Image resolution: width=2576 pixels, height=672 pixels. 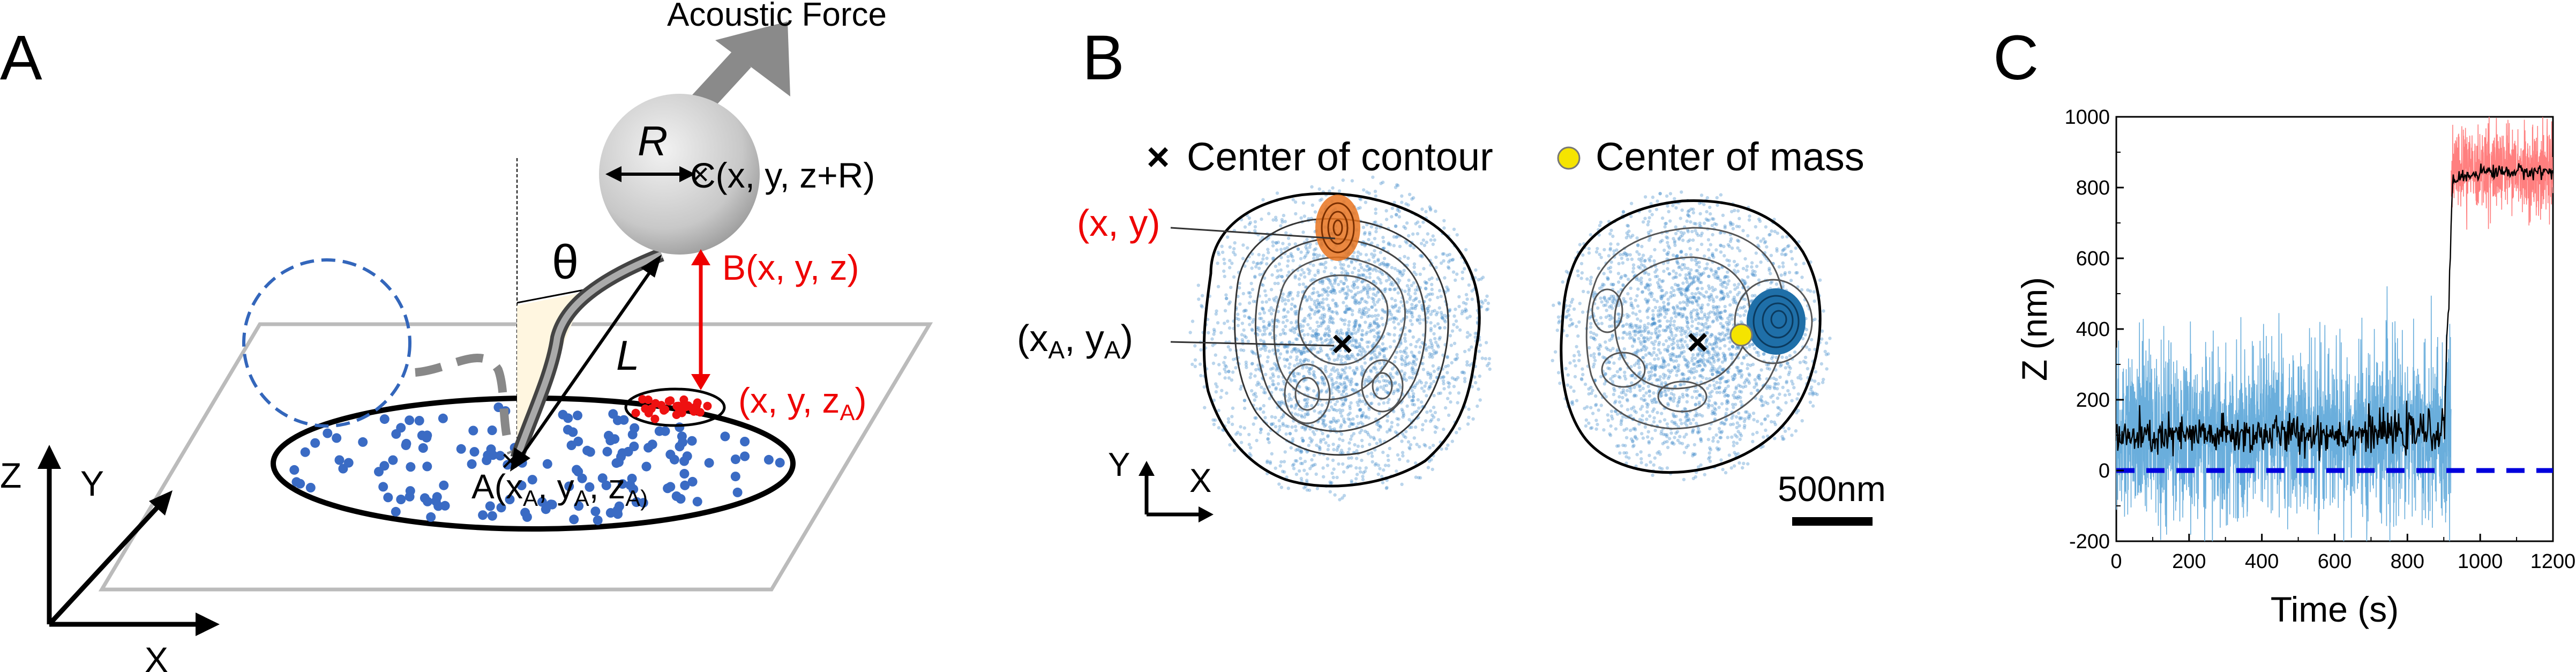 I want to click on legend-contour-label: Center of contour, so click(x=1340, y=157).